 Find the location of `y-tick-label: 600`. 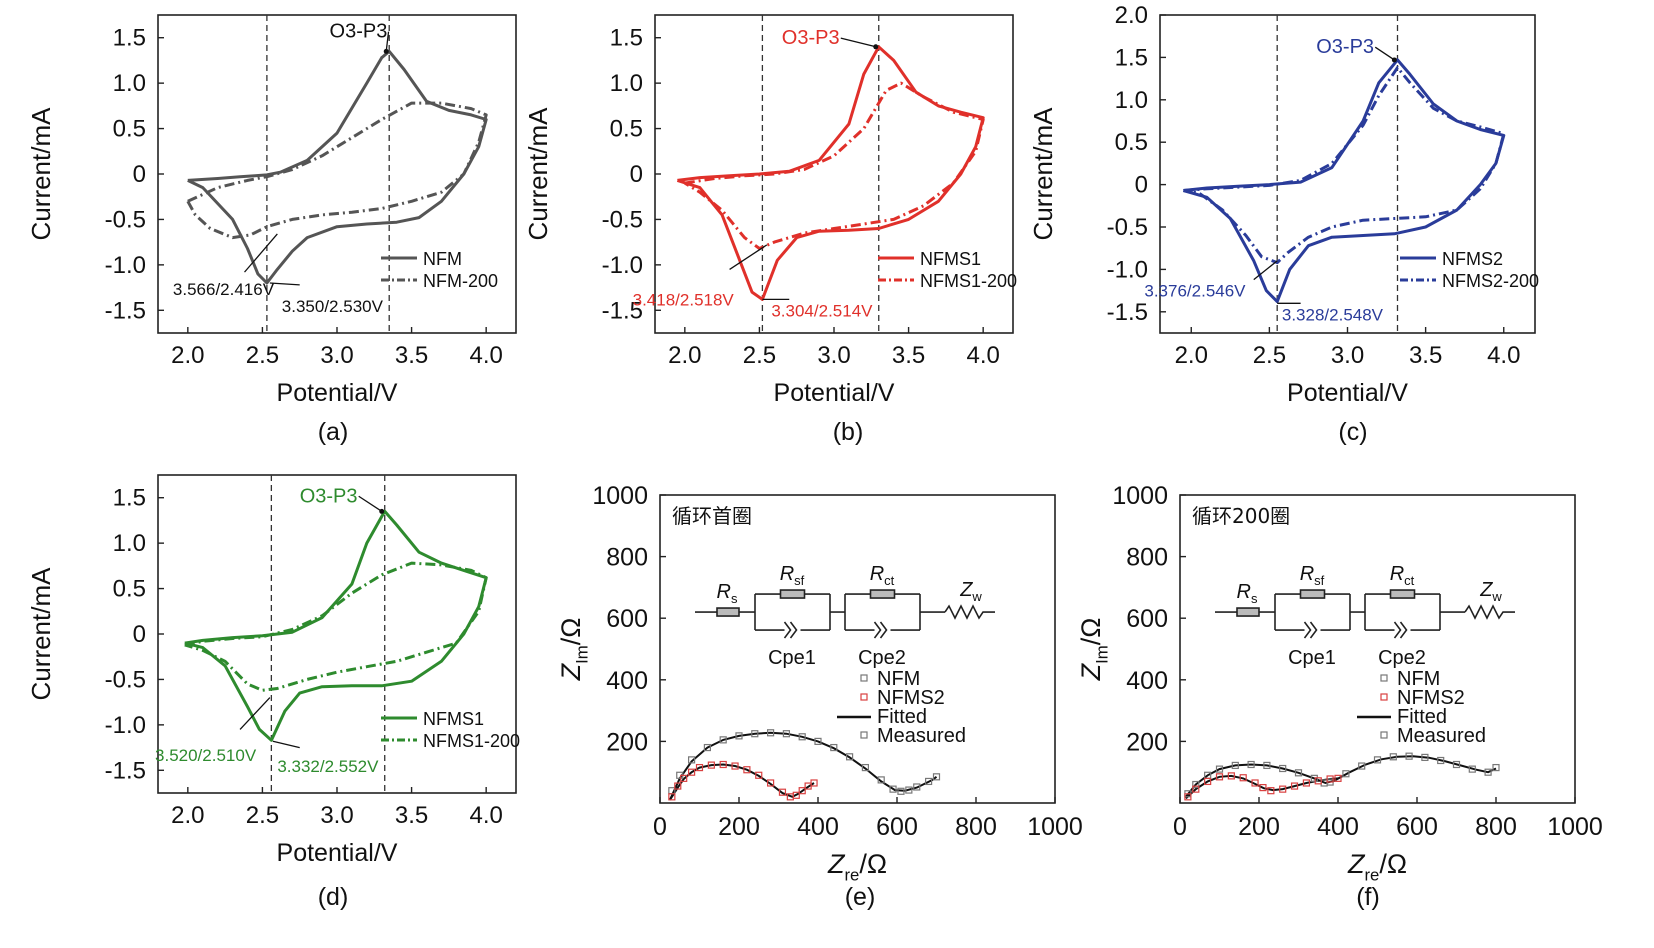

y-tick-label: 600 is located at coordinates (627, 619).